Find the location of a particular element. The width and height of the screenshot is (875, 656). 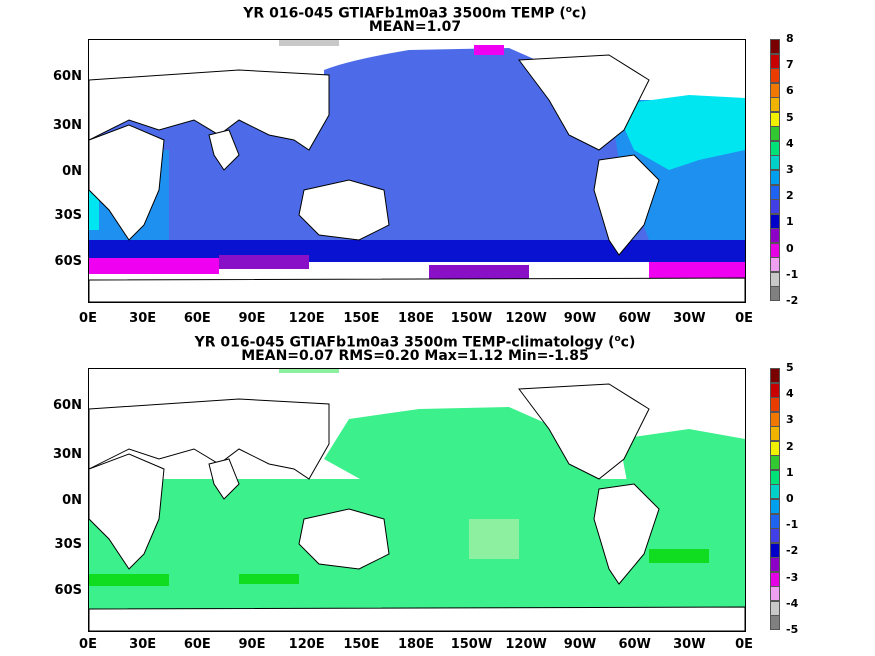

top-land-namerica is located at coordinates (584, 102).